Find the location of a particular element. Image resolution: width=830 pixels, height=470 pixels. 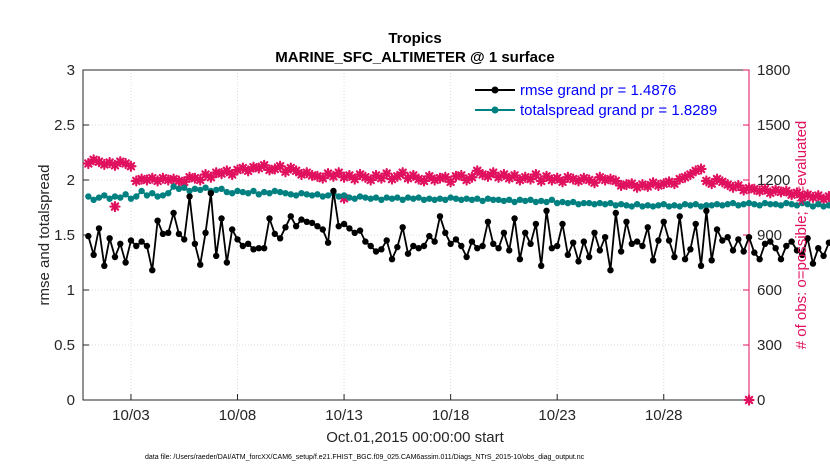

legend-marker-rmse is located at coordinates (495, 90).